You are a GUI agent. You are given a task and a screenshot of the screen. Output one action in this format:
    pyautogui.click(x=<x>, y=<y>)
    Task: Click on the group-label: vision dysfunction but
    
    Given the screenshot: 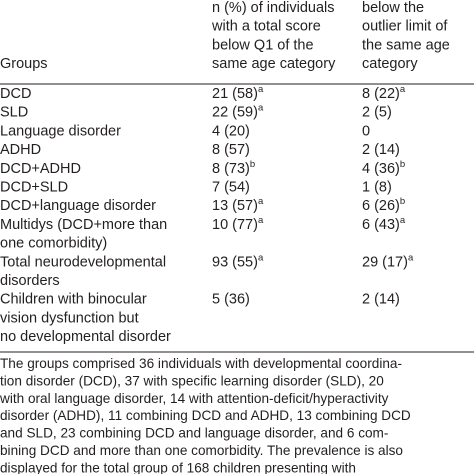 What is the action you would take?
    pyautogui.click(x=69, y=318)
    